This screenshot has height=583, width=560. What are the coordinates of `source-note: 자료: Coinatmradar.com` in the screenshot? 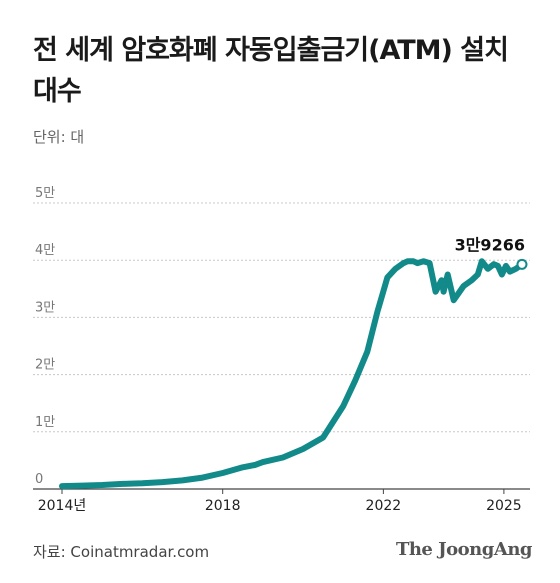 It's located at (121, 552).